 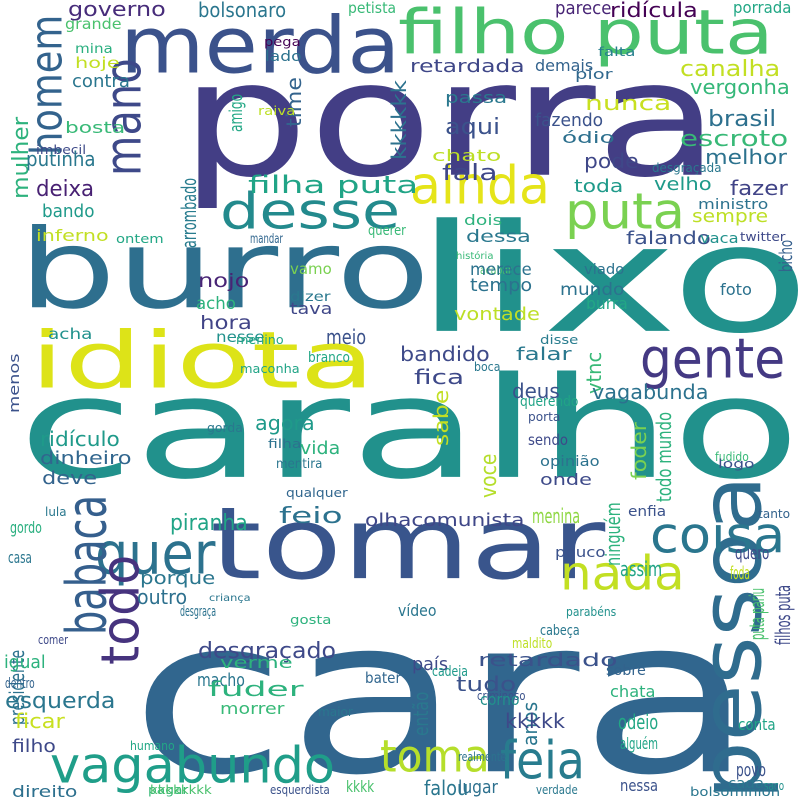 What do you see at coordinates (467, 155) in the screenshot?
I see `word-chato: chato` at bounding box center [467, 155].